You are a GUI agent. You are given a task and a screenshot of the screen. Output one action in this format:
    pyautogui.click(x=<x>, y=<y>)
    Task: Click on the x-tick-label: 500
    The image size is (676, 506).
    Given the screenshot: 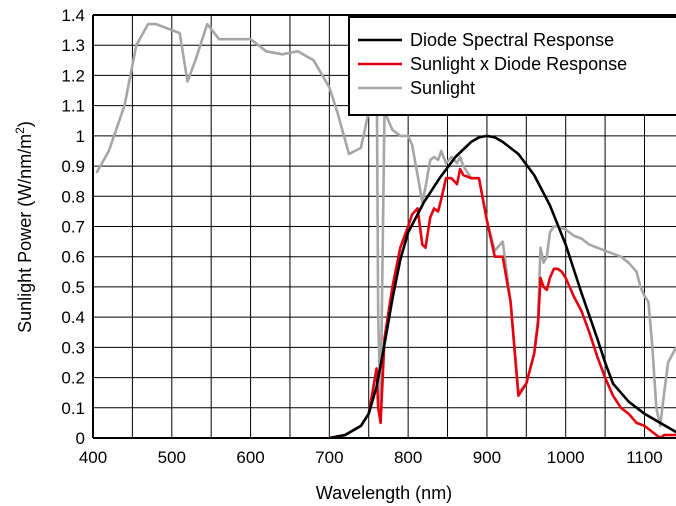 What is the action you would take?
    pyautogui.click(x=172, y=457)
    